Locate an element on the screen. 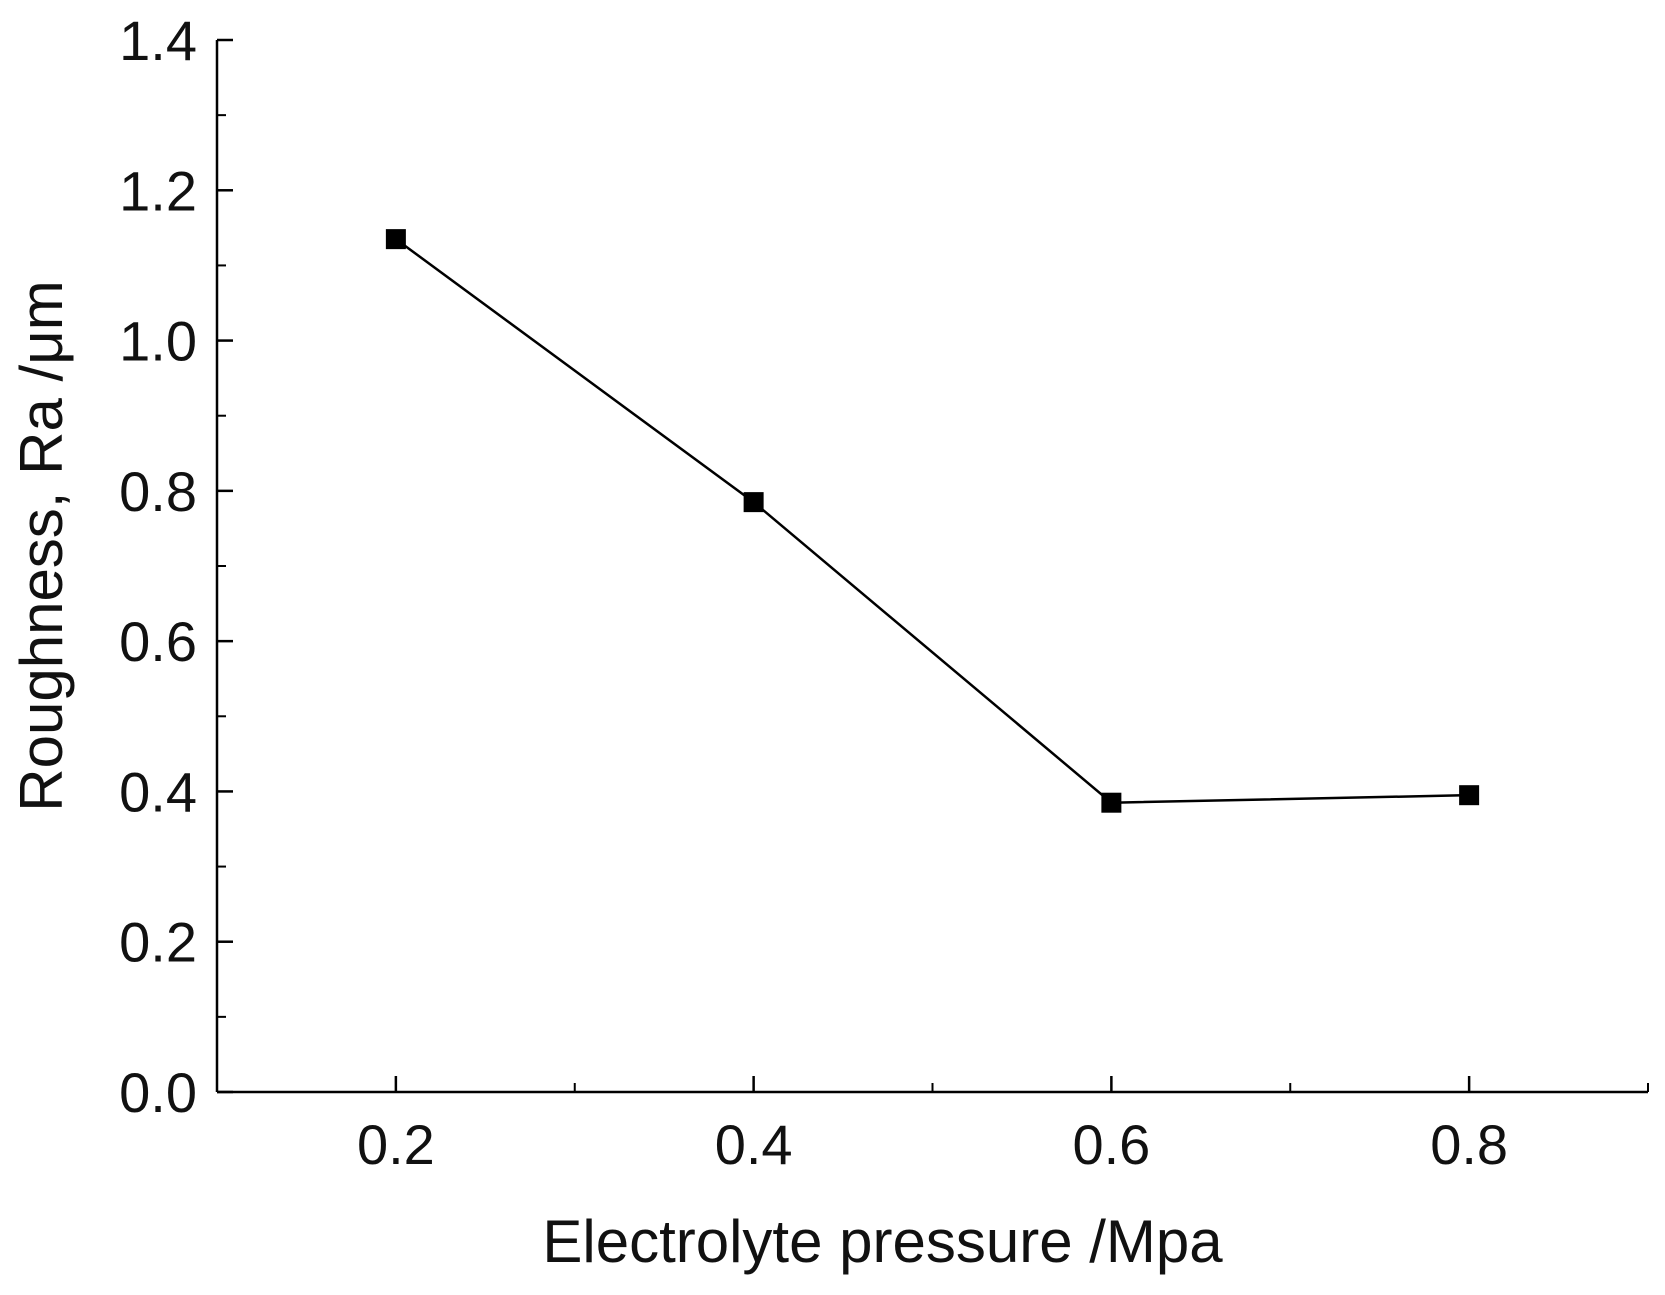 This screenshot has height=1295, width=1665. y-tick-label: 0.2 is located at coordinates (158, 942).